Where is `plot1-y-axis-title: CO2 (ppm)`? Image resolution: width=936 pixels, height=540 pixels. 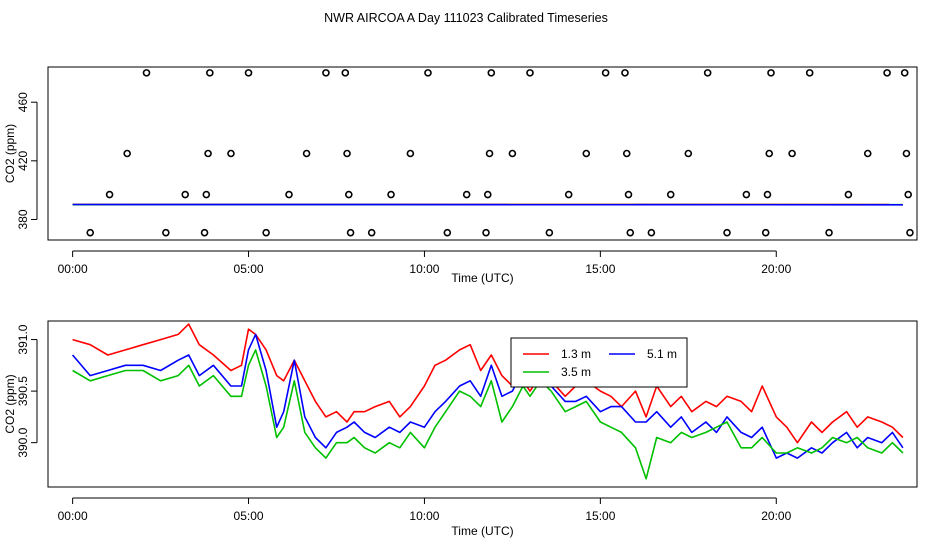 plot1-y-axis-title: CO2 (ppm) is located at coordinates (10, 153).